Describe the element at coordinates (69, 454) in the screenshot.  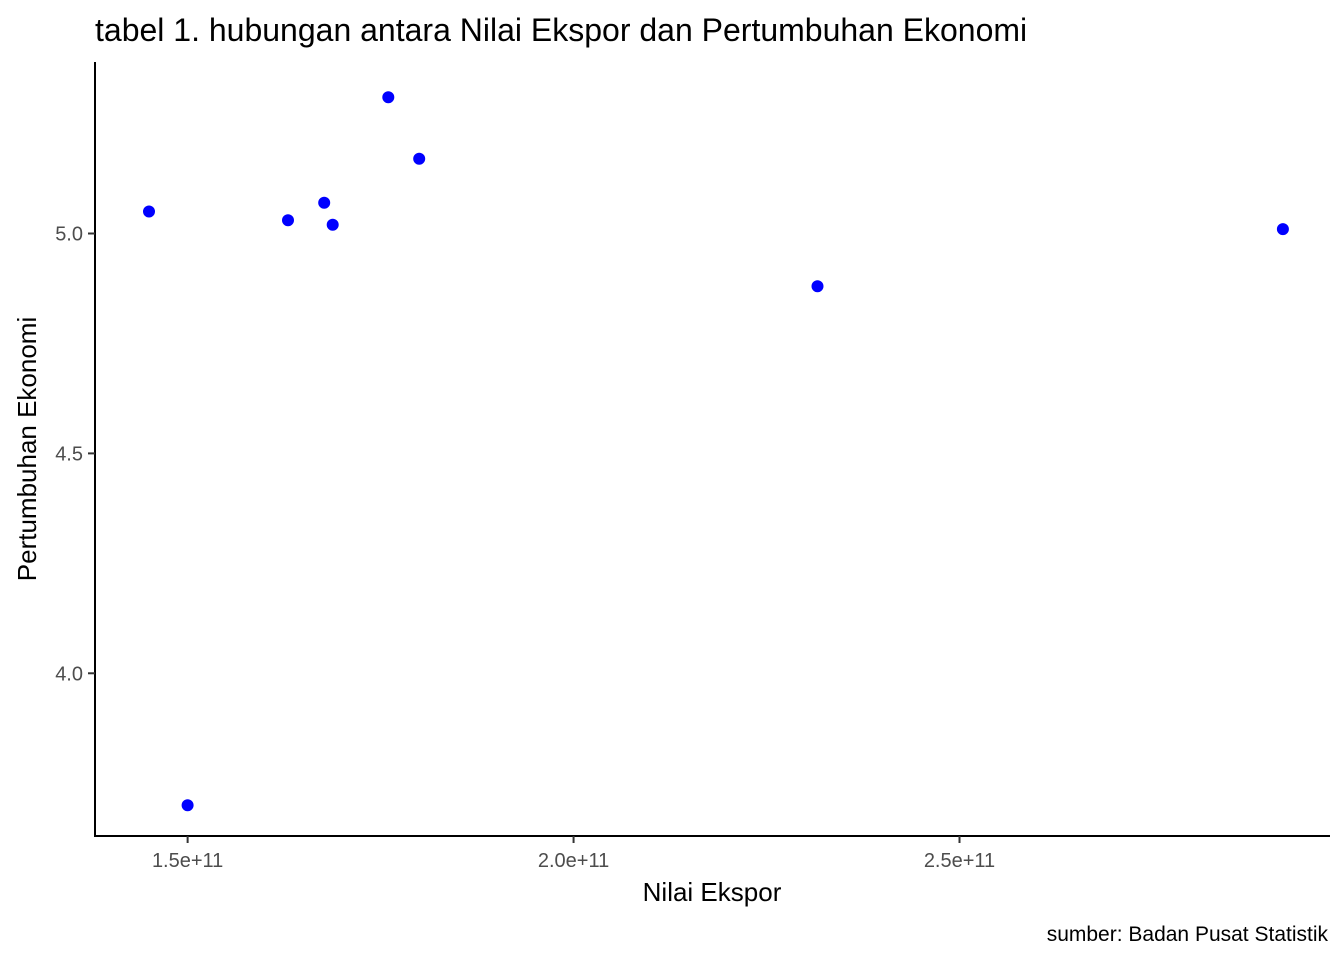
I see `y-tick-label: 4.5` at that location.